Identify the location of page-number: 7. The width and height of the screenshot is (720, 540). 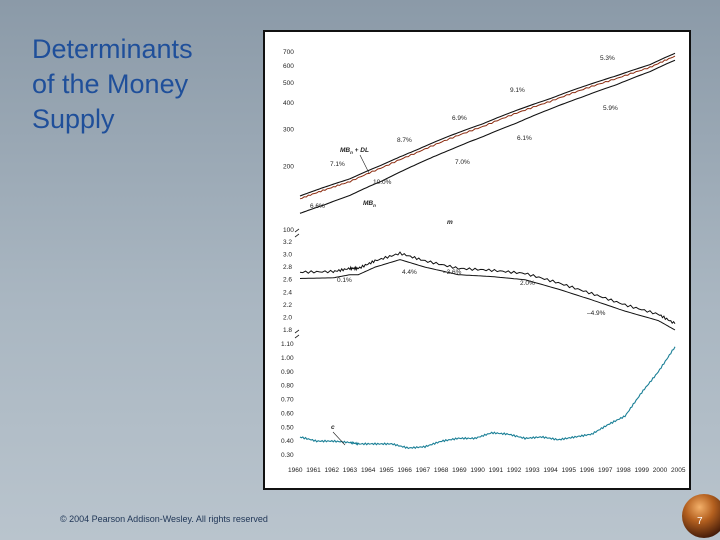
(700, 521).